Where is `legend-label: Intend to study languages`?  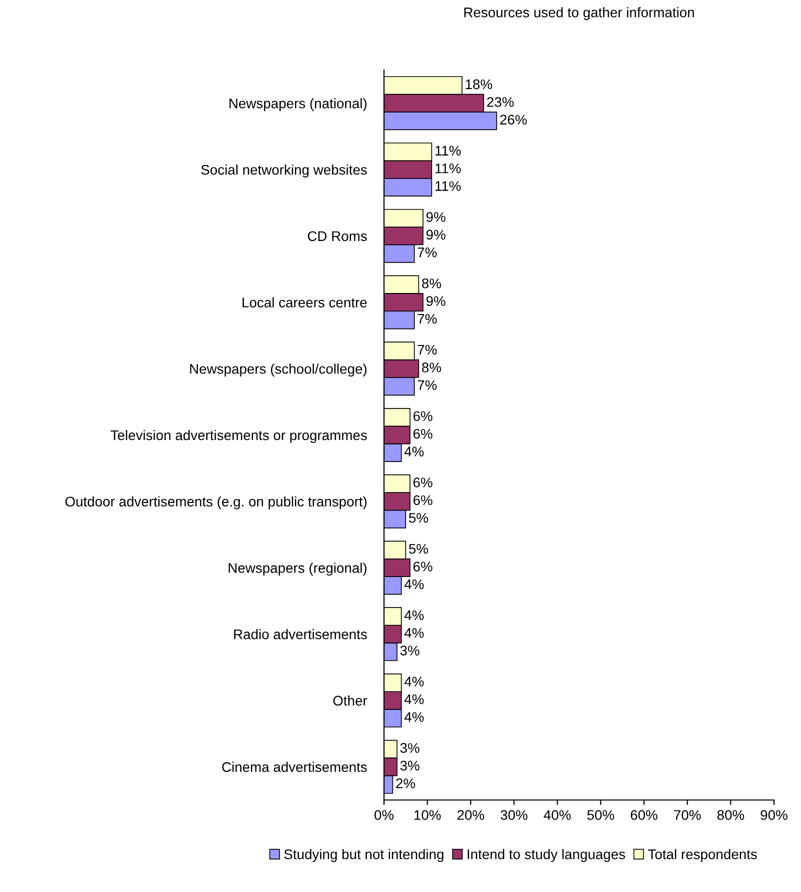
legend-label: Intend to study languages is located at coordinates (547, 855).